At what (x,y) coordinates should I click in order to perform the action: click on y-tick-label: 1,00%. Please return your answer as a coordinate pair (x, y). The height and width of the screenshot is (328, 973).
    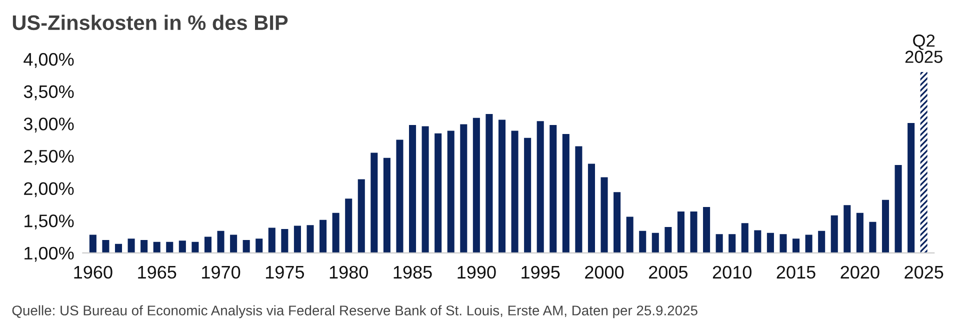
    Looking at the image, I should click on (49, 254).